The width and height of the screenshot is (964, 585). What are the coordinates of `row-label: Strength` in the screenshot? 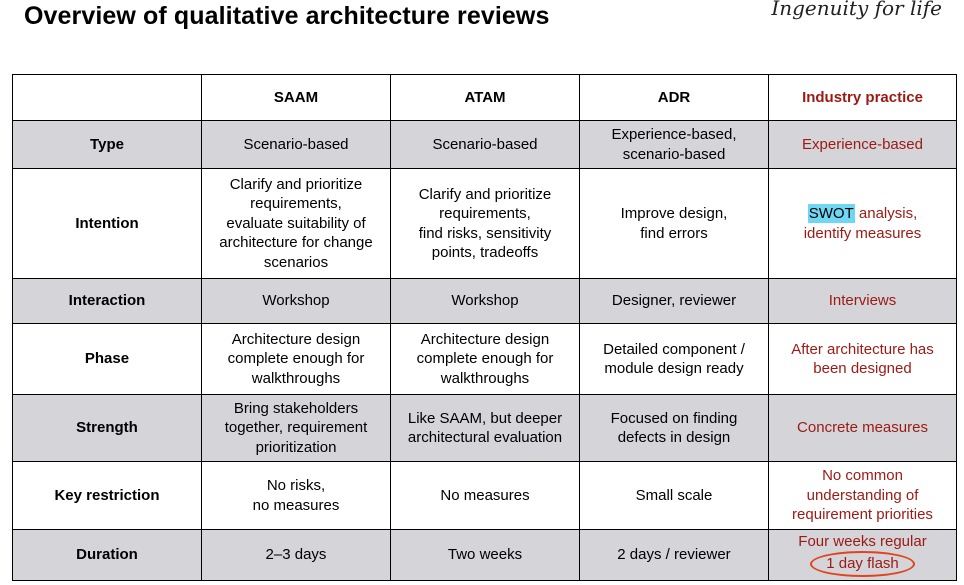 It's located at (107, 428).